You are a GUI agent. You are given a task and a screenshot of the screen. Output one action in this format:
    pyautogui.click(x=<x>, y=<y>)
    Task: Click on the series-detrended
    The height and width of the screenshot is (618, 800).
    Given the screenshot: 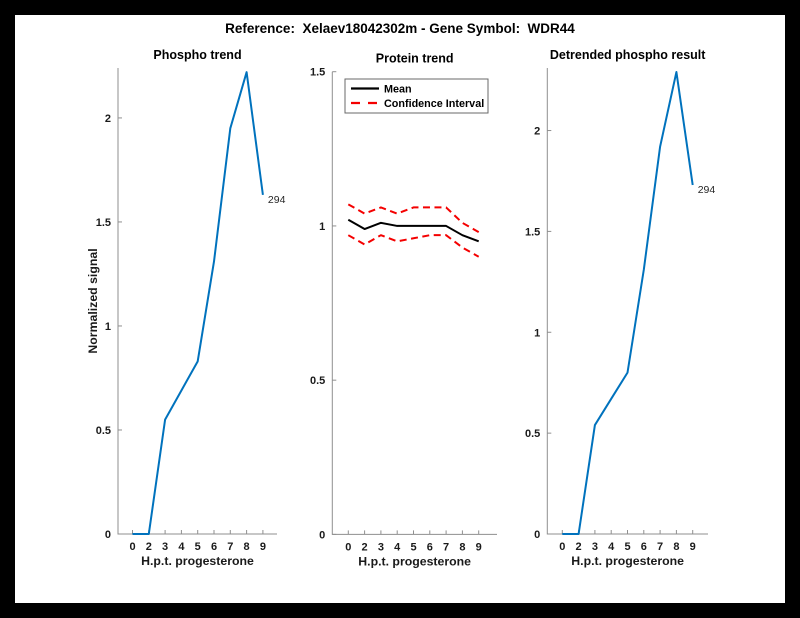 What is the action you would take?
    pyautogui.click(x=628, y=303)
    